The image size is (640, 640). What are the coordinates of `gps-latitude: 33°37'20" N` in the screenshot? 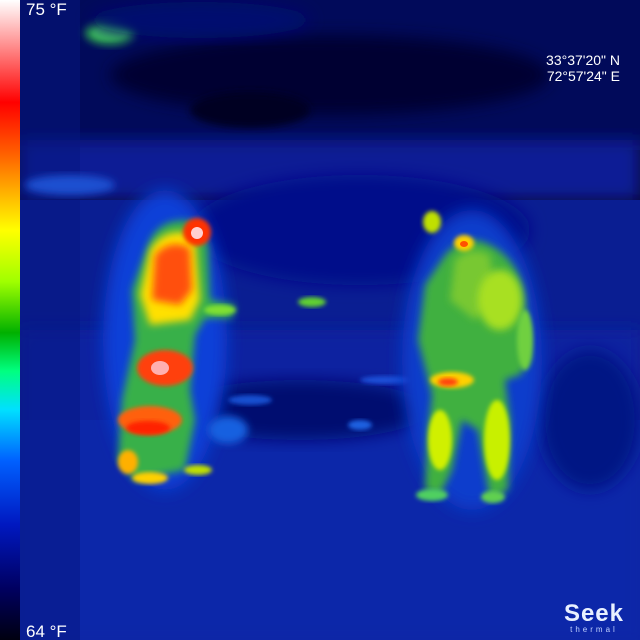 It's located at (583, 60).